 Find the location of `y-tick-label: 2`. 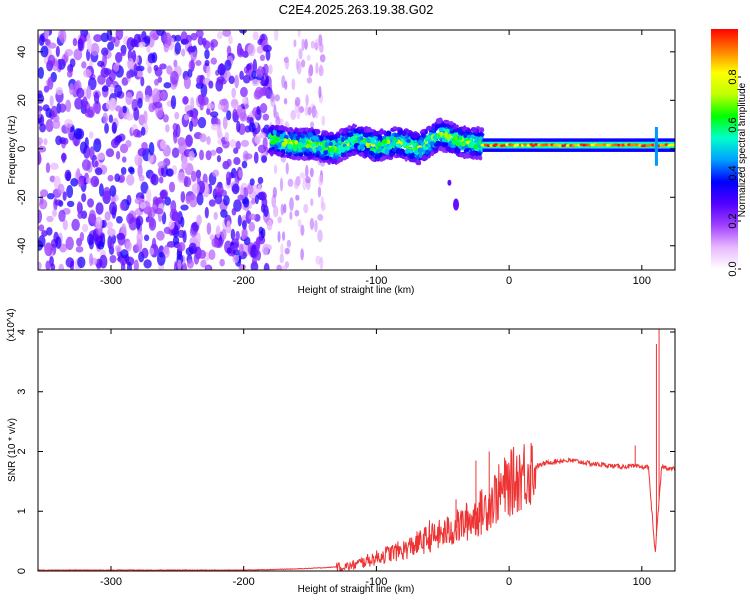

y-tick-label: 2 is located at coordinates (22, 451).